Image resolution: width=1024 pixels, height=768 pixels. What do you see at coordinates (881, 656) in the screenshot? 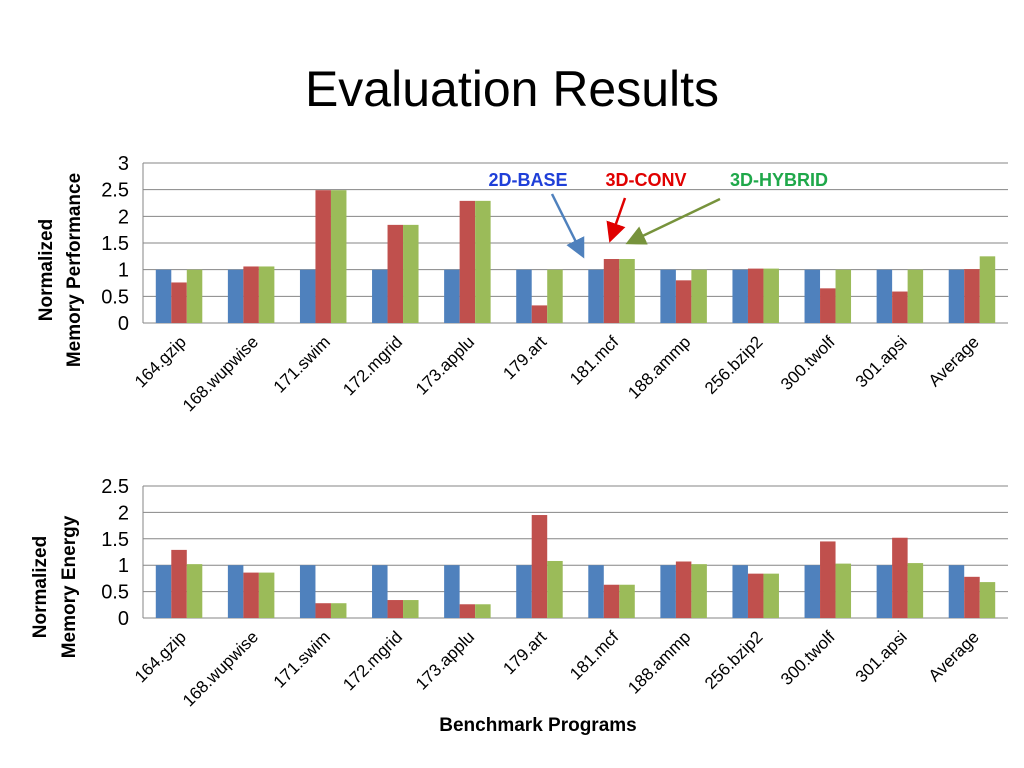
I see `x-category-label: 301.apsi` at bounding box center [881, 656].